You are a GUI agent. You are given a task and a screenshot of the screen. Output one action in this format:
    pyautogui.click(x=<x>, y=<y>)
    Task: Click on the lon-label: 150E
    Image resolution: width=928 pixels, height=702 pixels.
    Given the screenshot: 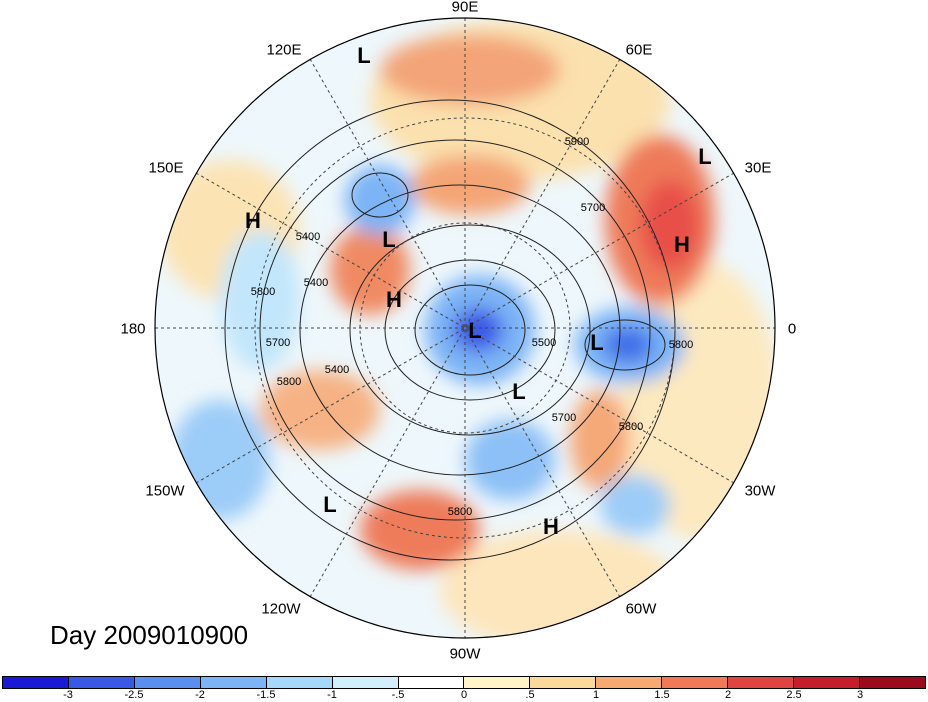 What is the action you would take?
    pyautogui.click(x=166, y=168)
    